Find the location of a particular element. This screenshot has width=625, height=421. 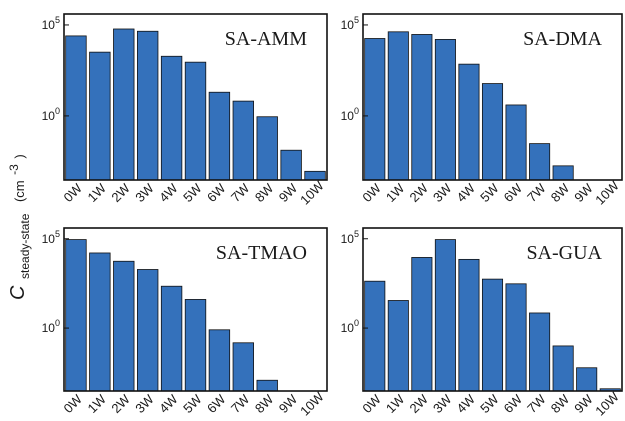

bar-1w is located at coordinates (398, 346).